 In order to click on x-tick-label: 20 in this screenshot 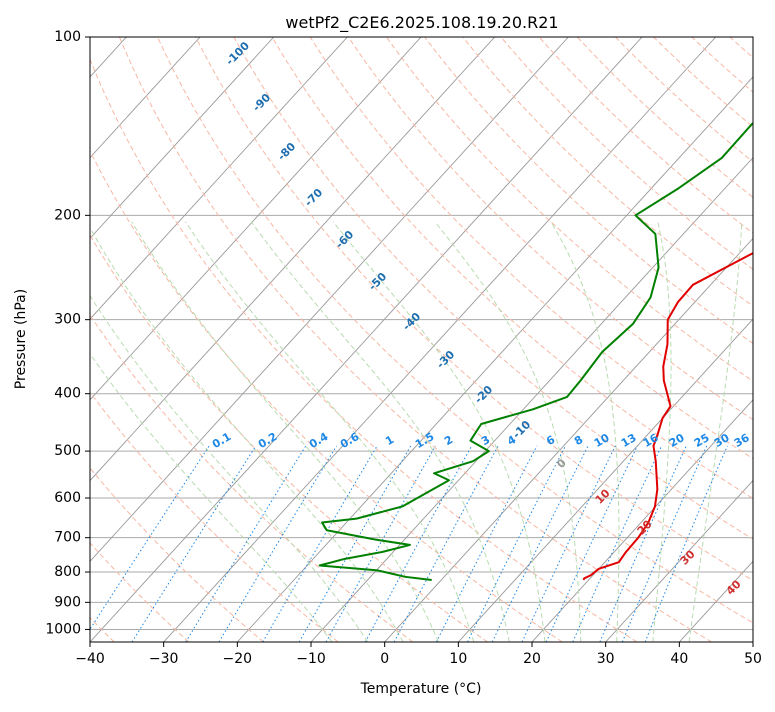, I will do `click(532, 659)`.